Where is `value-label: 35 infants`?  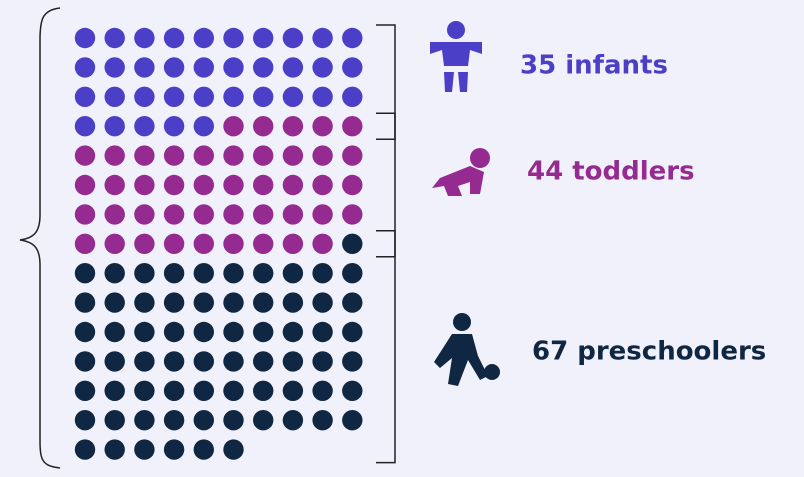 value-label: 35 infants is located at coordinates (594, 66).